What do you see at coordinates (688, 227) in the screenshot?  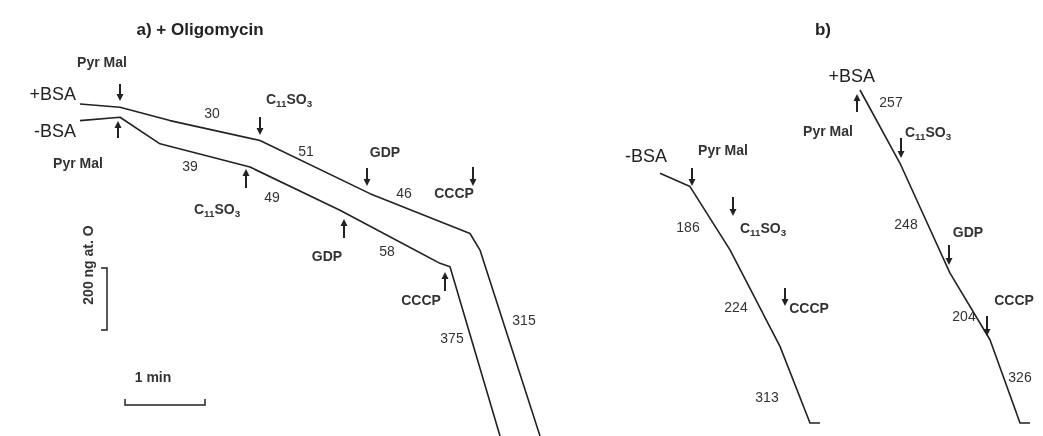 I see `annotation: 186` at bounding box center [688, 227].